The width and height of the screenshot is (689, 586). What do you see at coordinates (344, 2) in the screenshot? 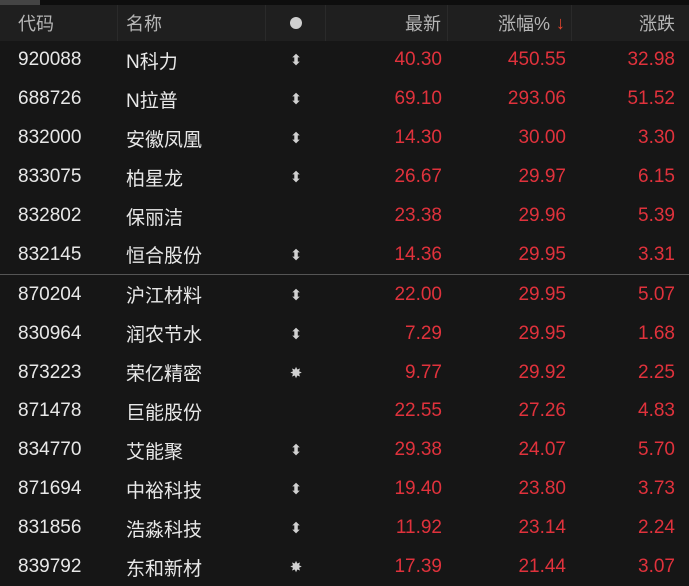
I see `top-tab-strip` at bounding box center [344, 2].